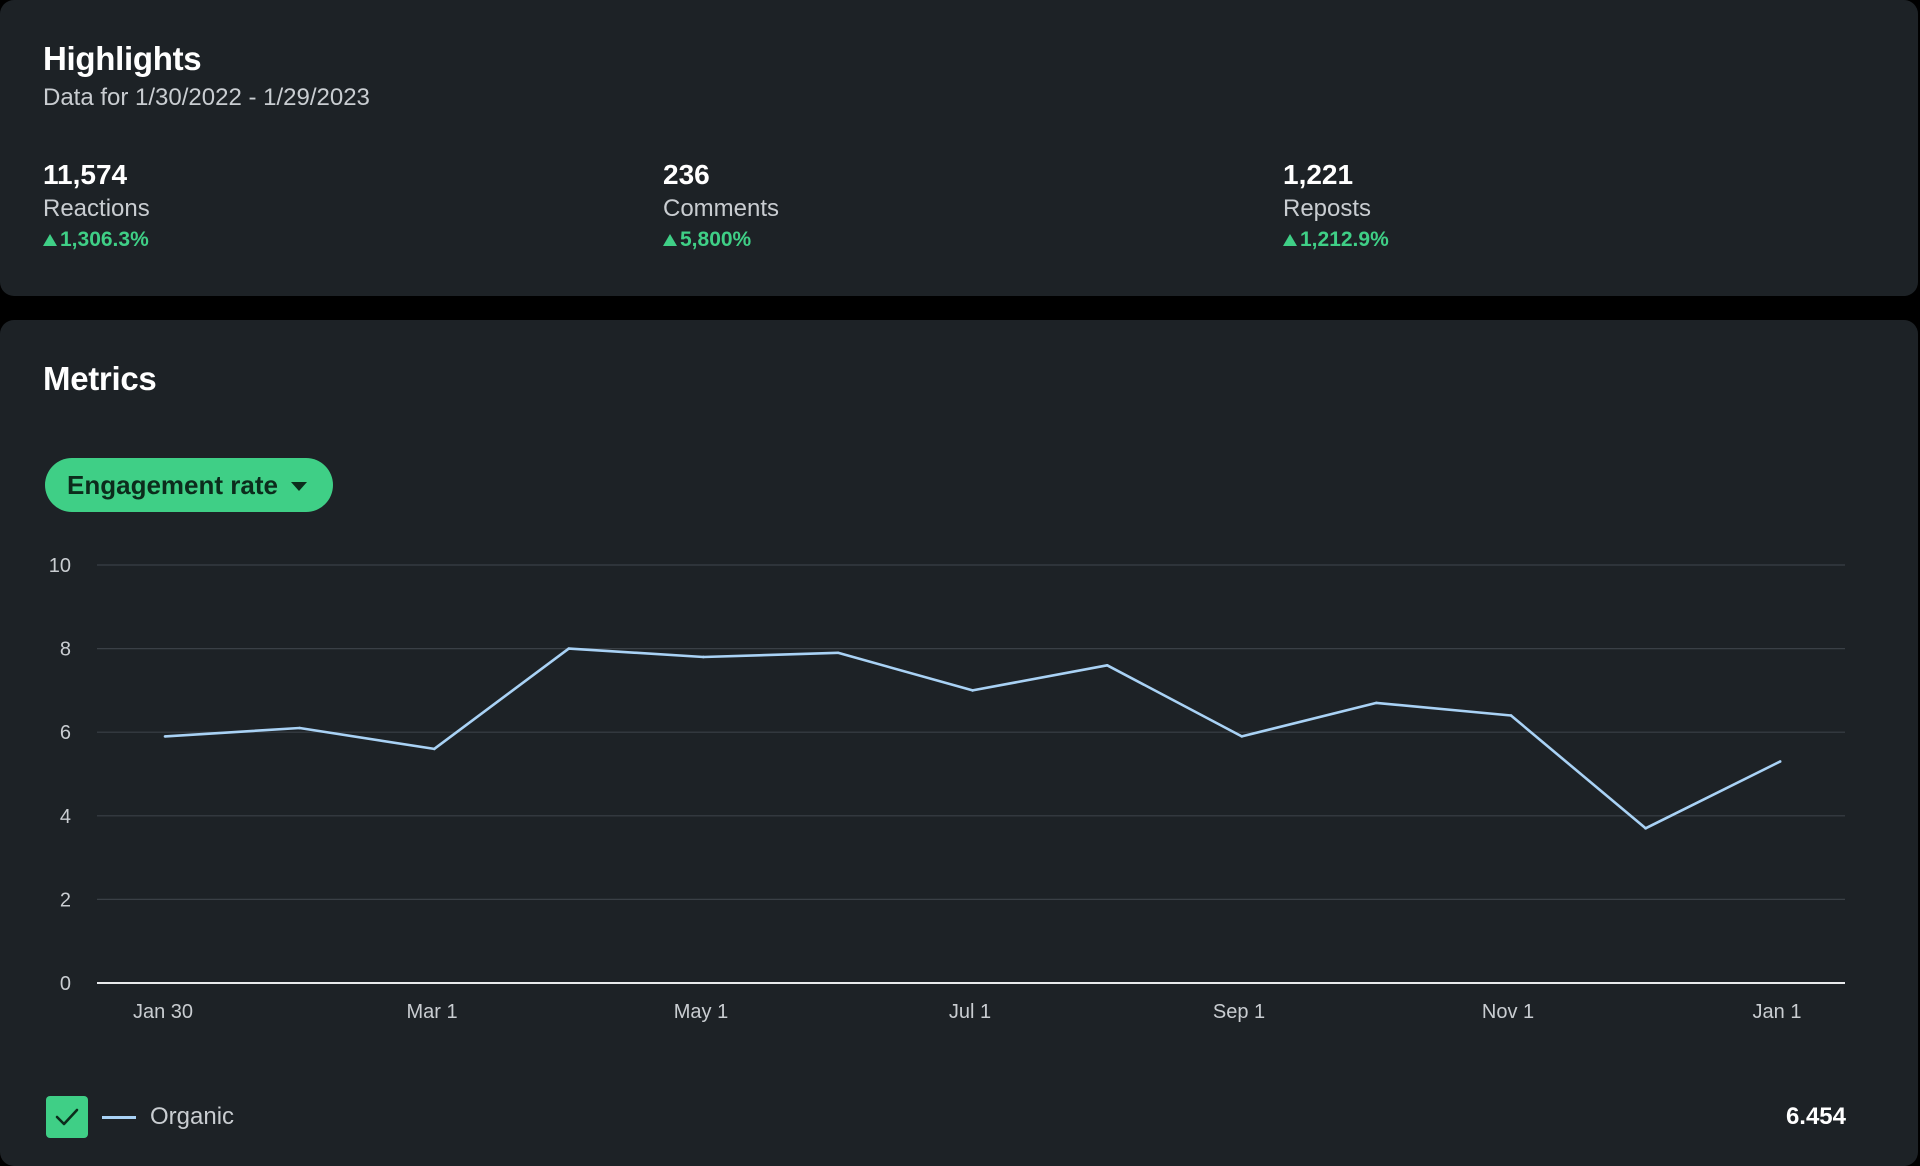 The width and height of the screenshot is (1920, 1166). Describe the element at coordinates (85, 174) in the screenshot. I see `stat-value: 11,574` at that location.